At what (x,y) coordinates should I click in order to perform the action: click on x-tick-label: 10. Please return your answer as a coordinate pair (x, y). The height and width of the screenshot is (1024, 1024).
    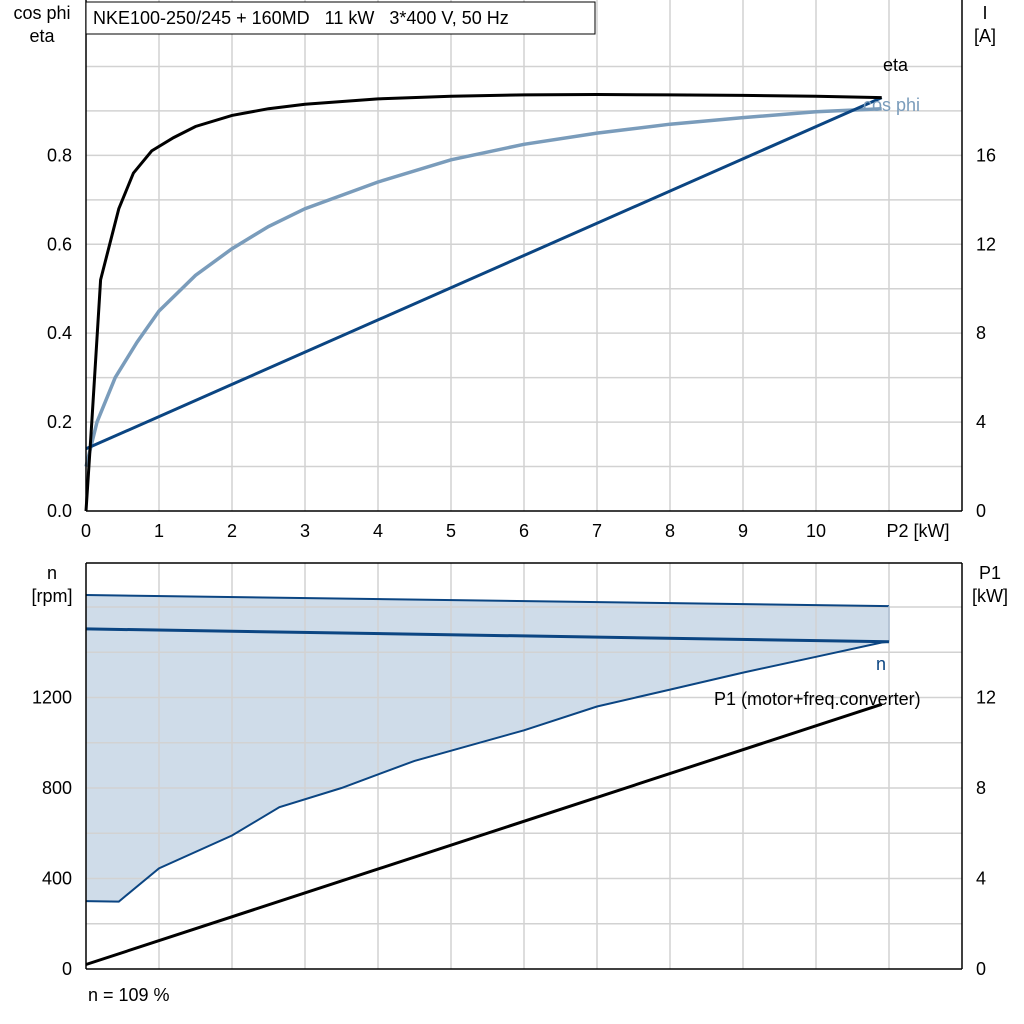
    Looking at the image, I should click on (816, 531).